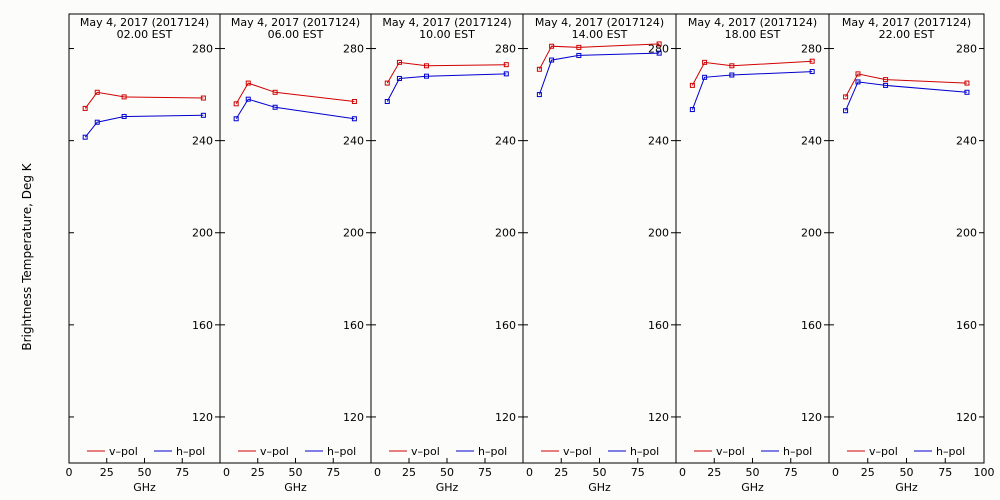  I want to click on panel-title-3: May 4, 2017 (2017124), so click(599, 22).